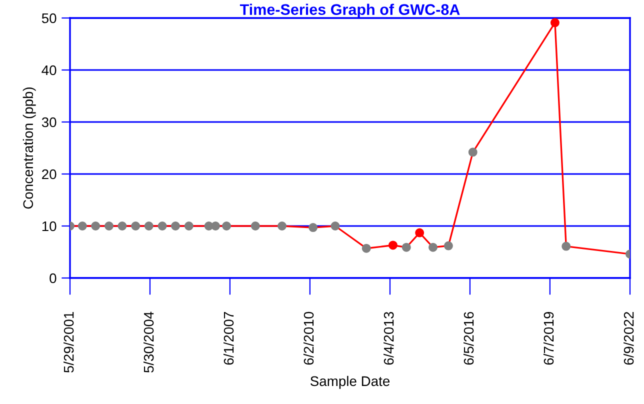 This screenshot has height=404, width=644. Describe the element at coordinates (350, 382) in the screenshot. I see `x-axis-title: Sample Date` at that location.